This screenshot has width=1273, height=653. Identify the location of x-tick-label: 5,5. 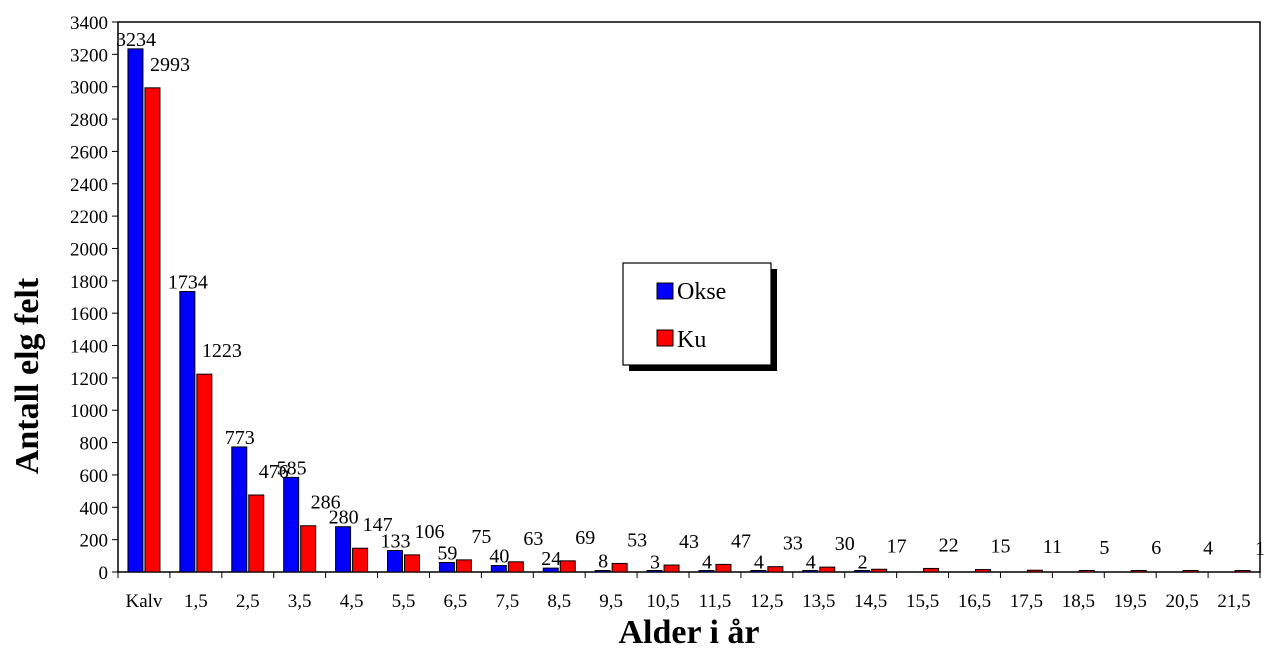
(404, 601).